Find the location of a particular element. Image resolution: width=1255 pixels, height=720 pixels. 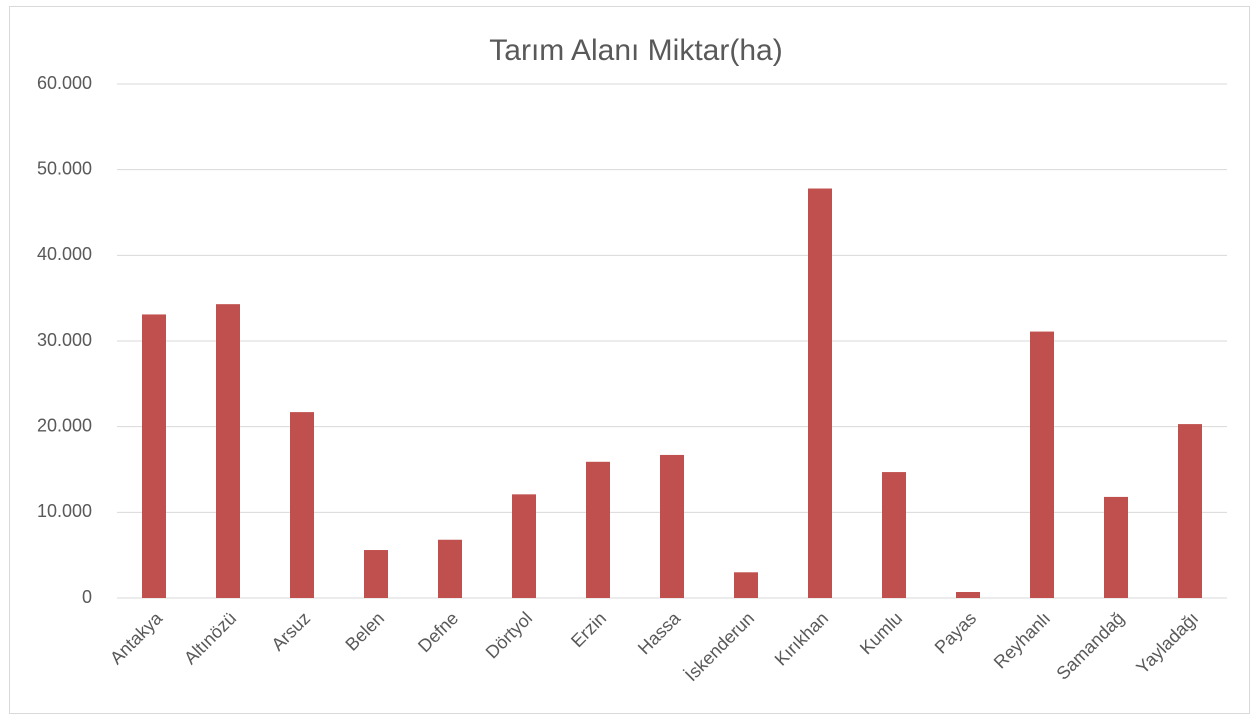

y-tick-label: 60.000 is located at coordinates (64, 83).